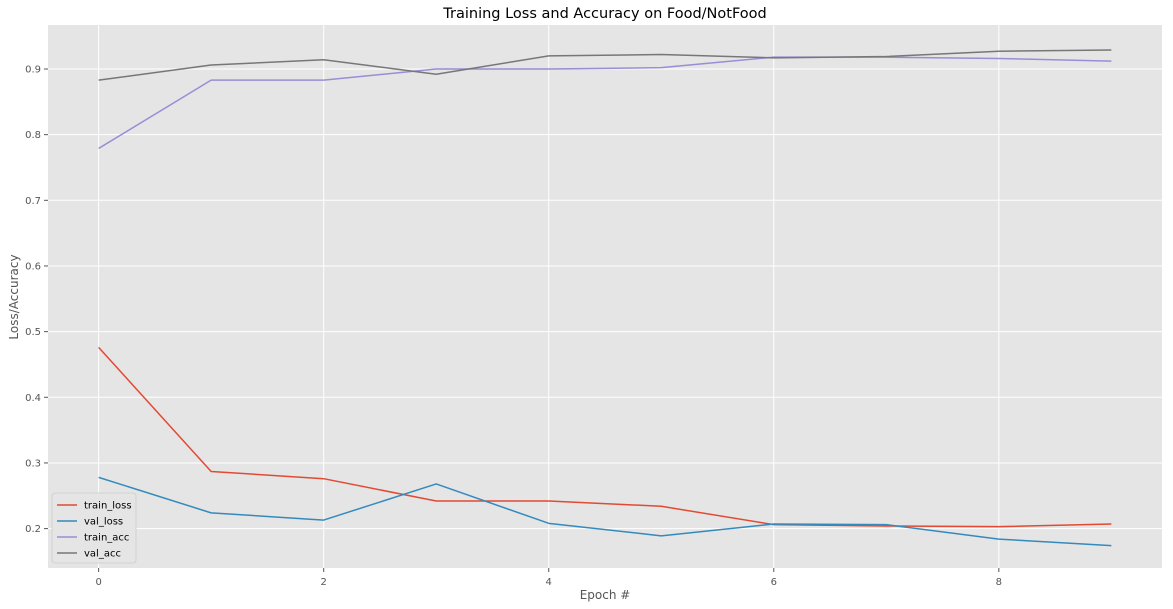  Describe the element at coordinates (774, 582) in the screenshot. I see `x-tick-label: 6` at that location.